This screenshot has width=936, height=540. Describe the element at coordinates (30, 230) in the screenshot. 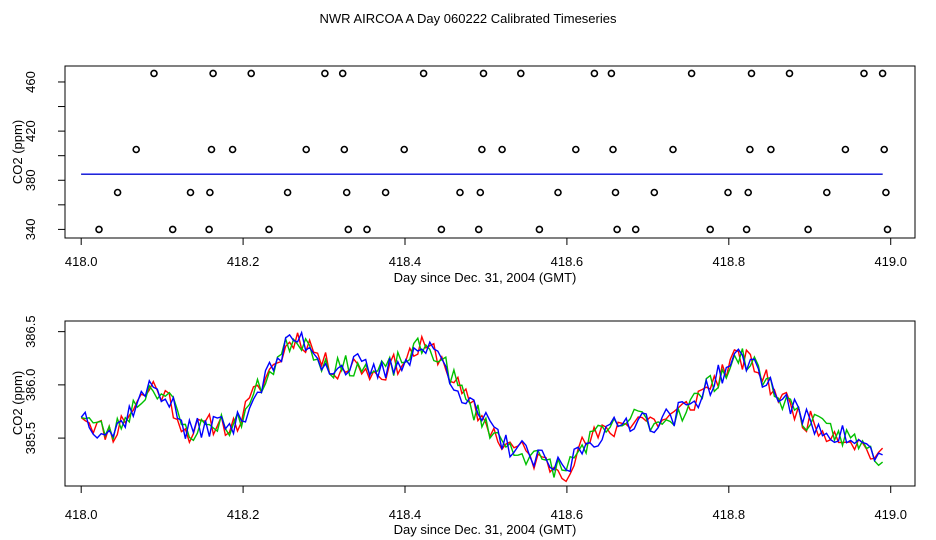

I see `y-tick-label: 340` at that location.